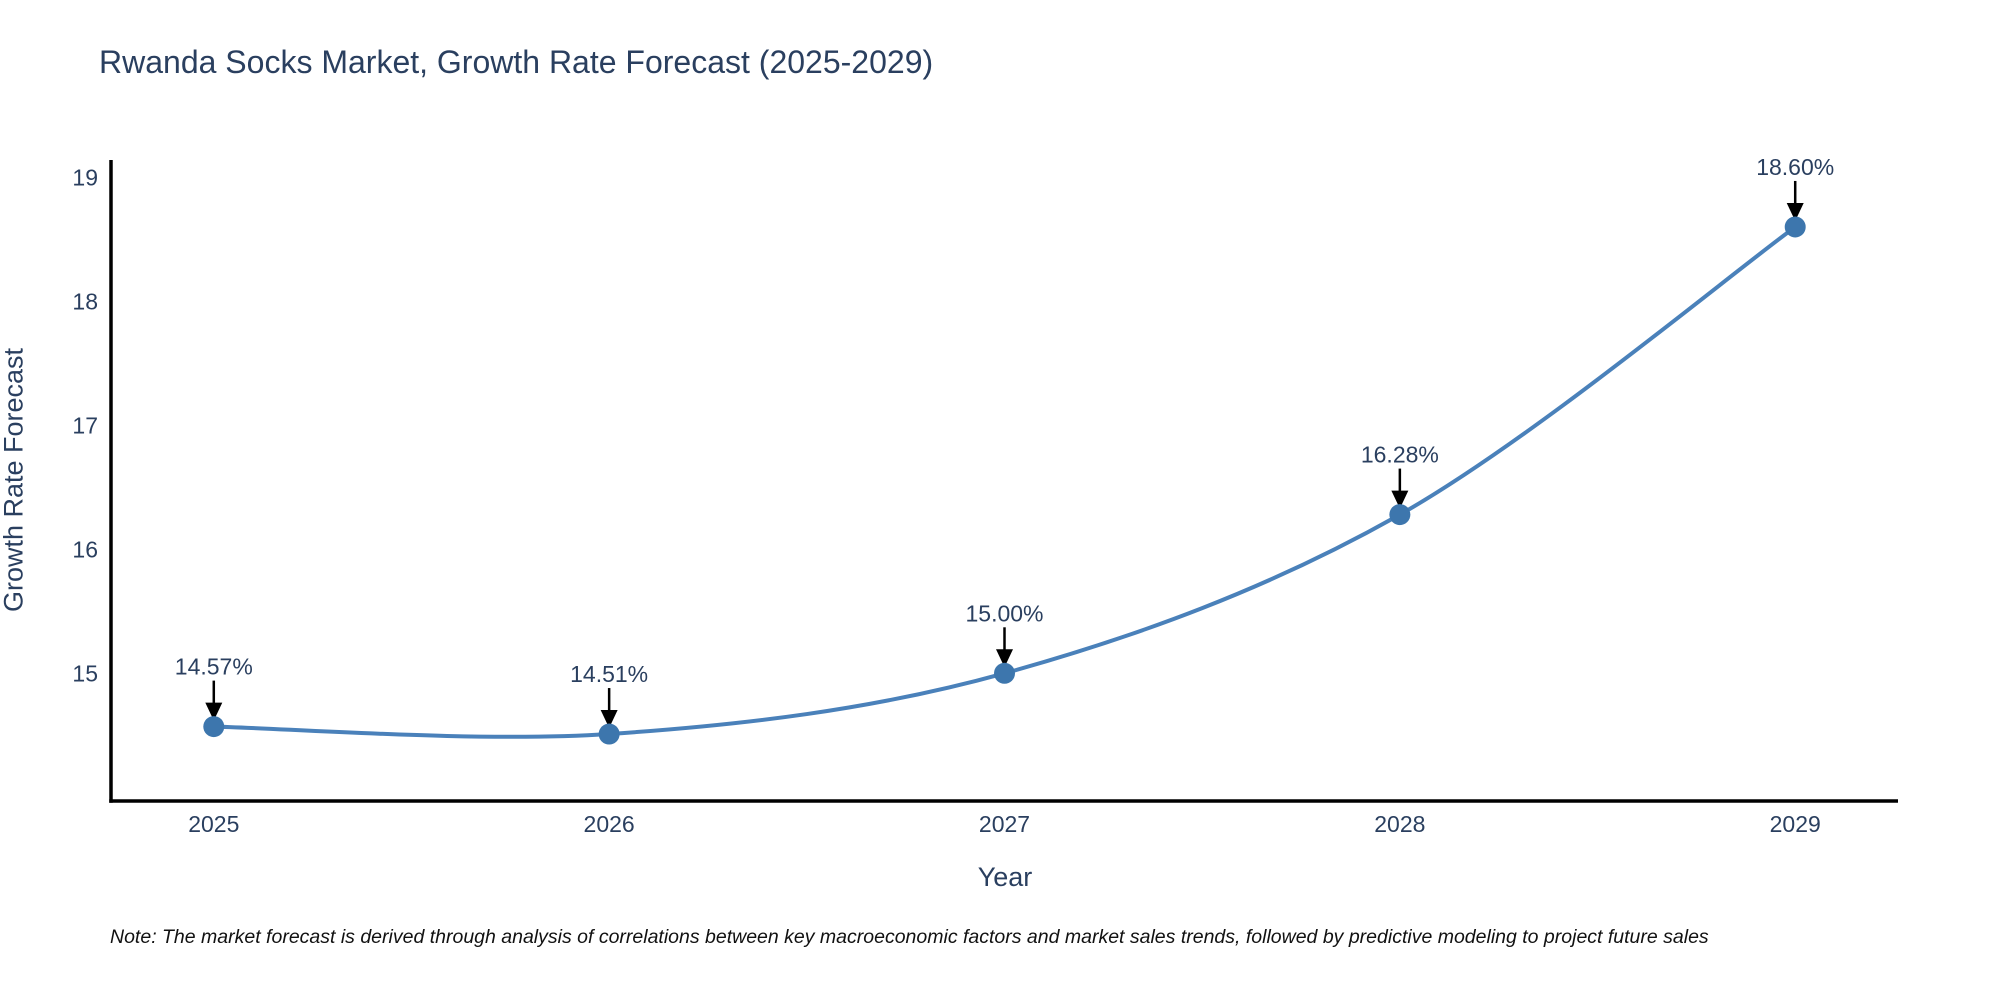  What do you see at coordinates (609, 824) in the screenshot?
I see `x-tick-2026: 2026` at bounding box center [609, 824].